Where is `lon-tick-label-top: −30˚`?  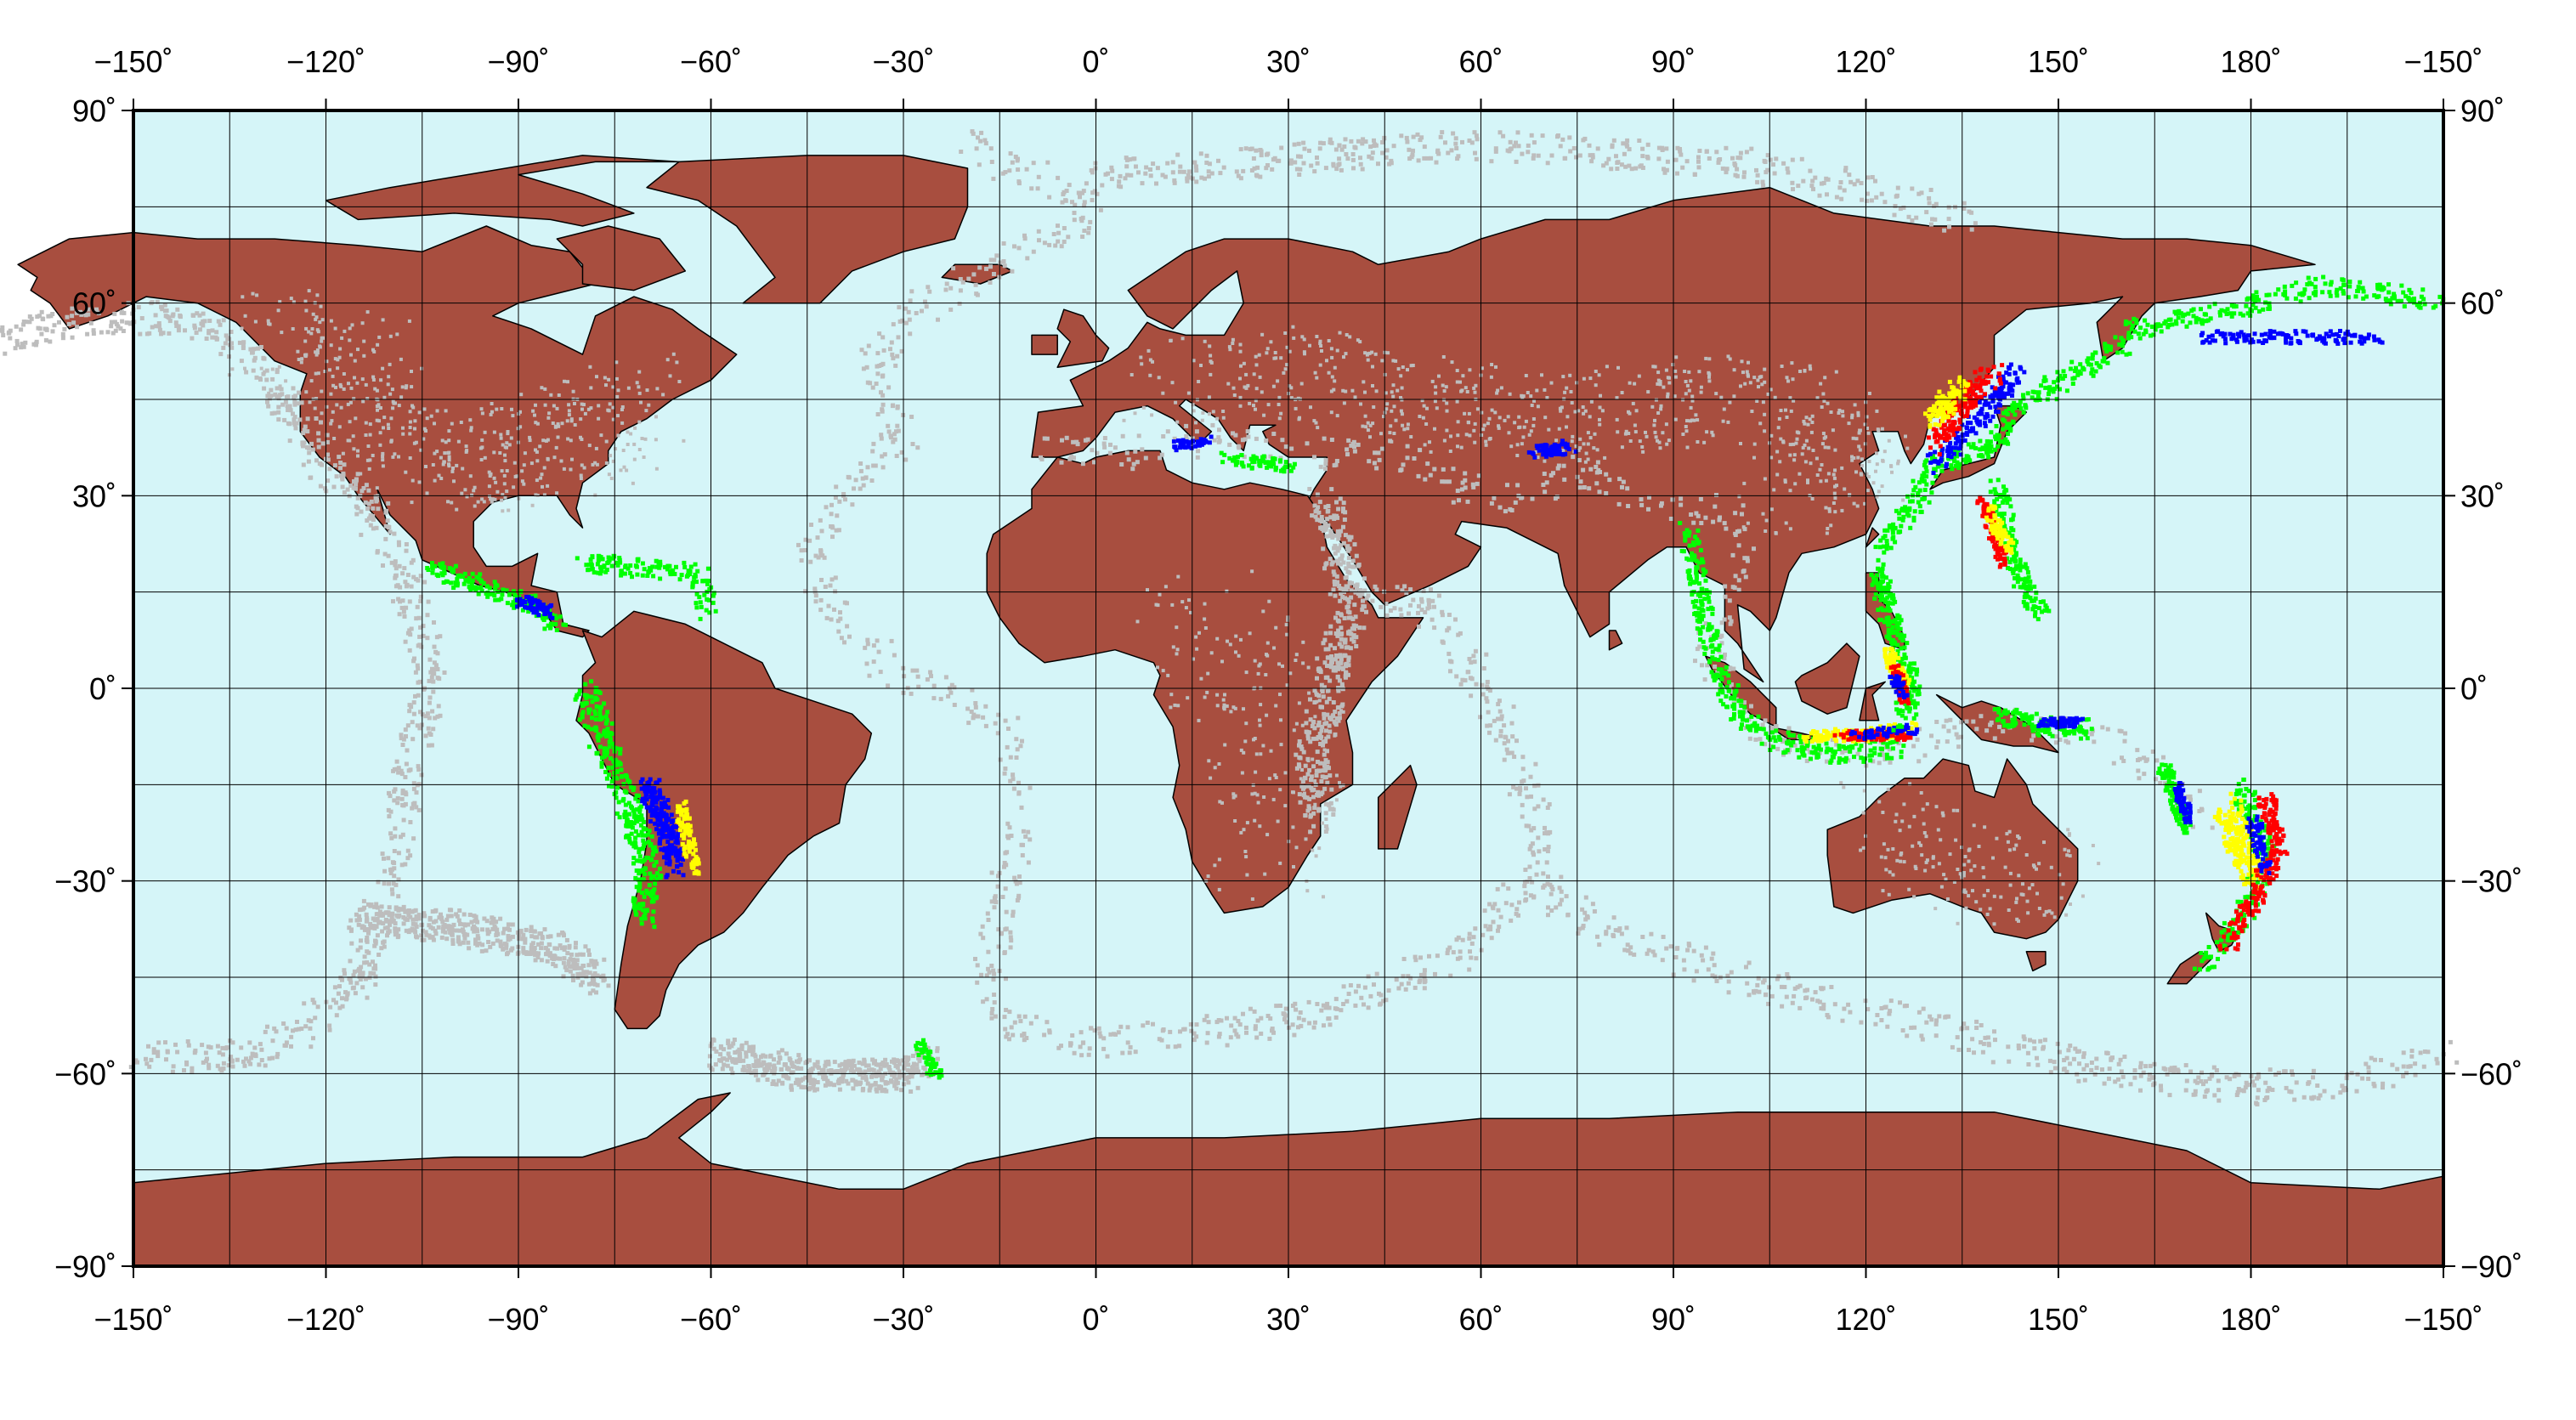 lon-tick-label-top: −30˚ is located at coordinates (903, 62).